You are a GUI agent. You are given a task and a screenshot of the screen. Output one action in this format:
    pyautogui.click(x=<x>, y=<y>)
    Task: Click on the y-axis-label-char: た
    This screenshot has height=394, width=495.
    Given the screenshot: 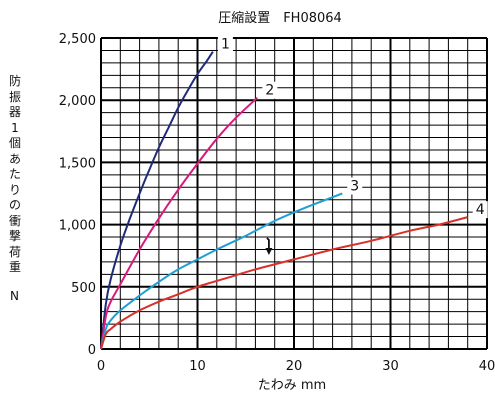 What is the action you would take?
    pyautogui.click(x=14, y=174)
    